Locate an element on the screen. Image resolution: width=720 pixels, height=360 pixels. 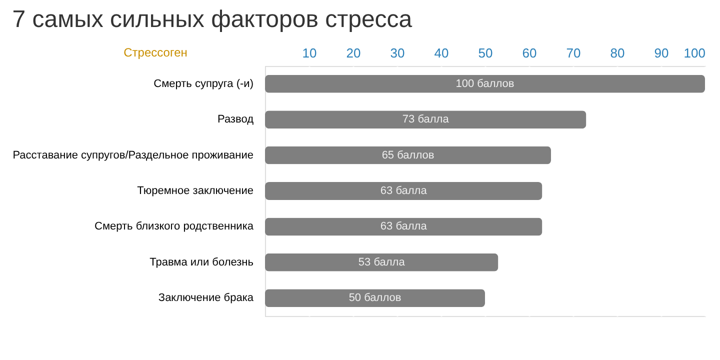
x-tick-label: 100 is located at coordinates (695, 53).